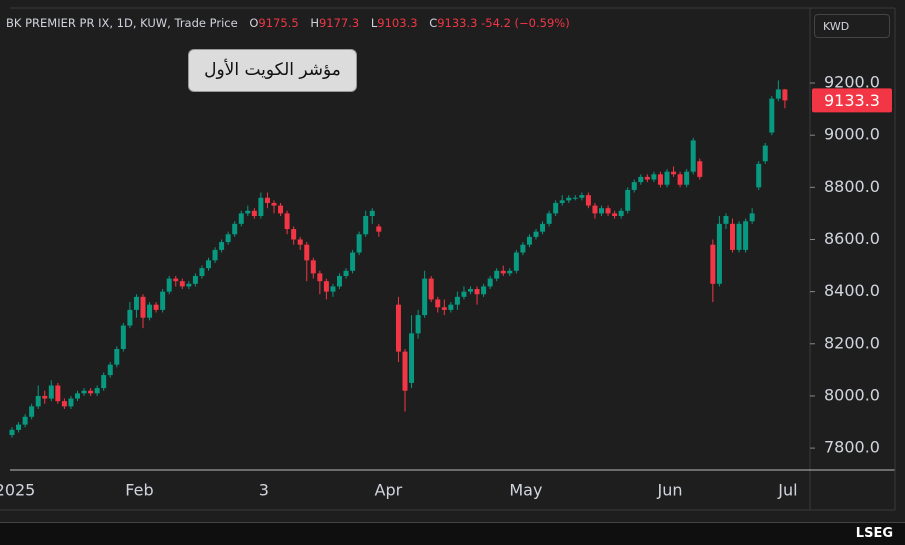  Describe the element at coordinates (852, 394) in the screenshot. I see `y-tick-label: 8000.0` at that location.